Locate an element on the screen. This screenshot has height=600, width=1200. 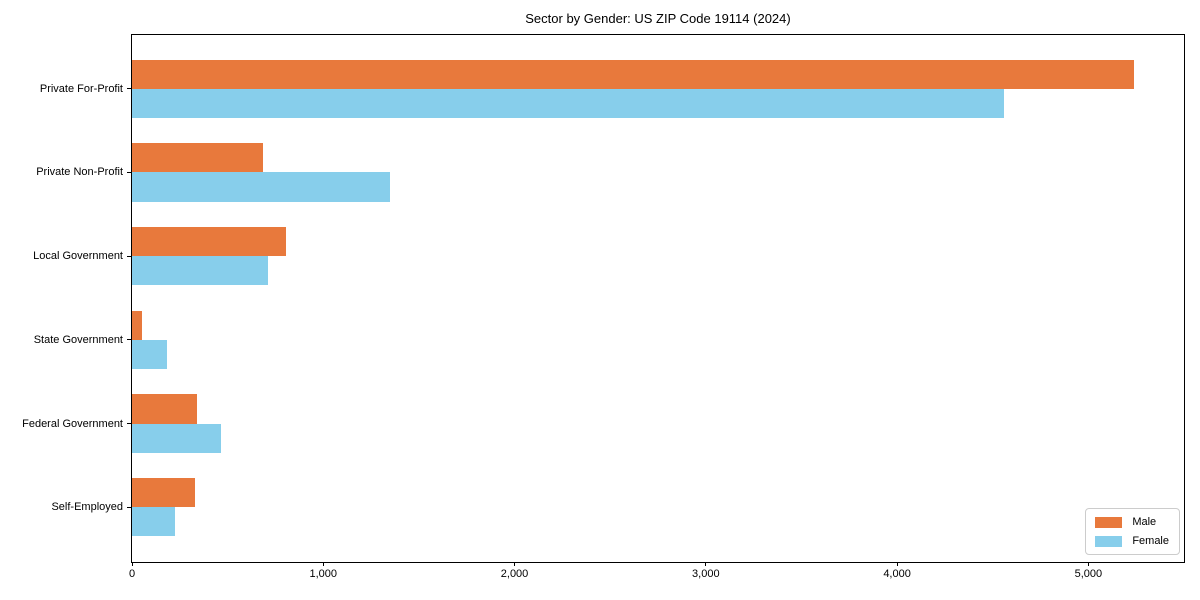
legend-item-female: Female is located at coordinates (1132, 541).